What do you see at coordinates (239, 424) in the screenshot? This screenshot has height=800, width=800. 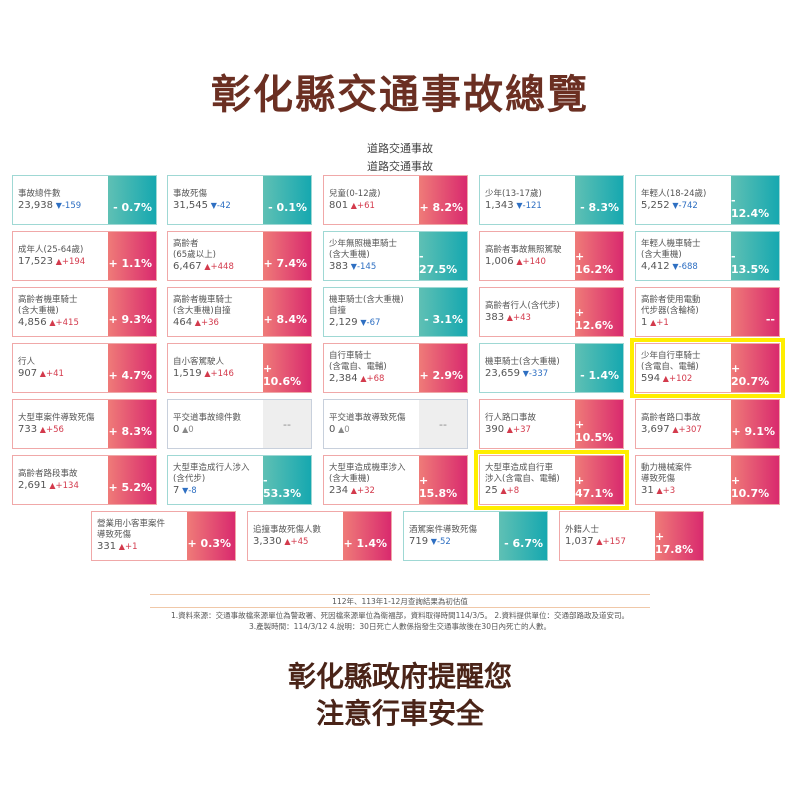 I see `stat-card: 平交道事故總件數 0 ▲0 --` at bounding box center [239, 424].